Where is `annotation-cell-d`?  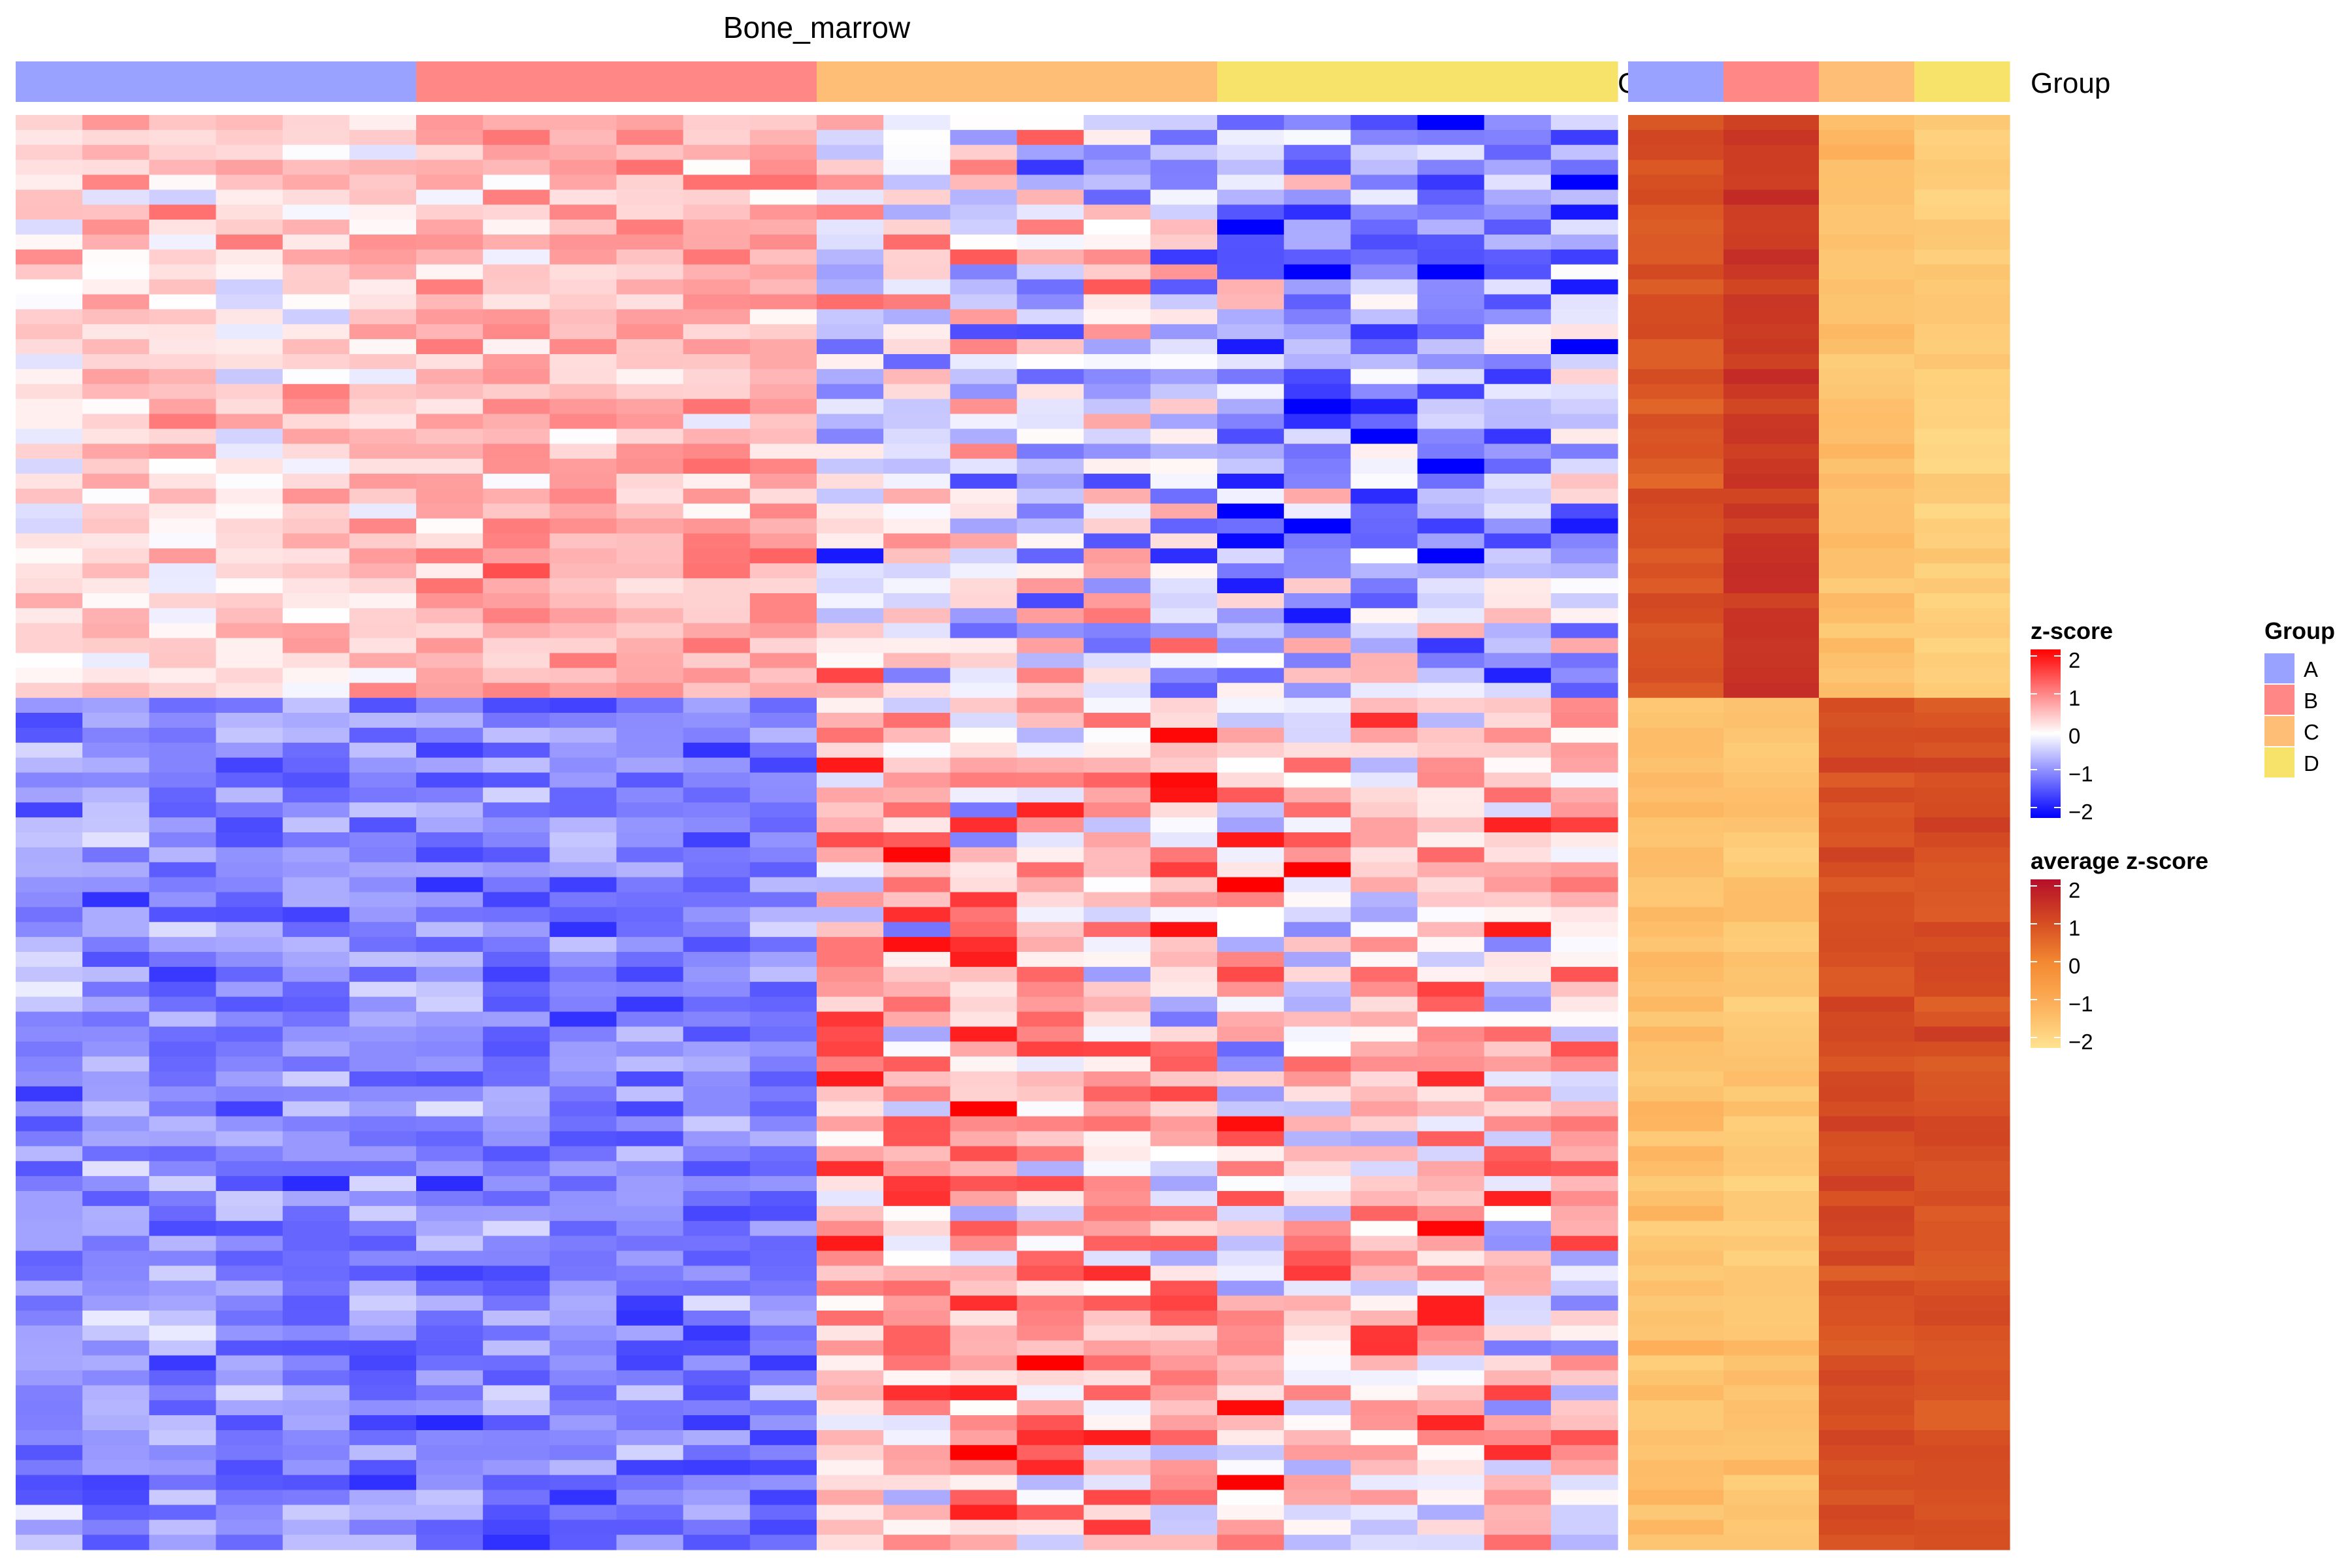
annotation-cell-d is located at coordinates (1451, 81).